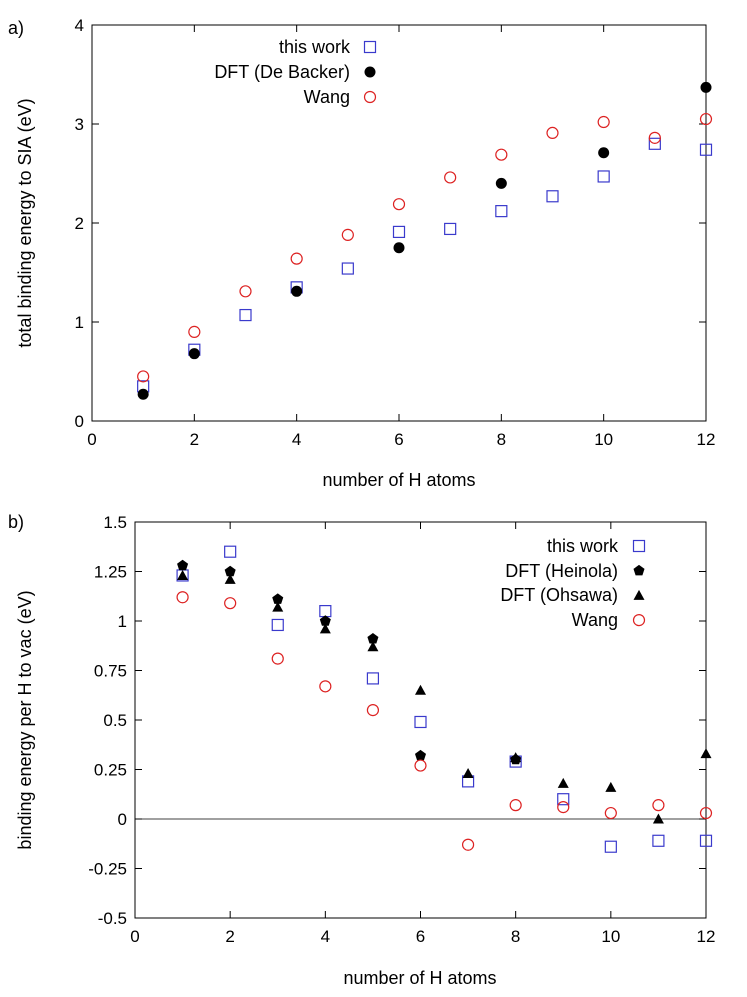 This screenshot has width=747, height=997. Describe the element at coordinates (515, 936) in the screenshot. I see `x-tick-label: 8` at that location.